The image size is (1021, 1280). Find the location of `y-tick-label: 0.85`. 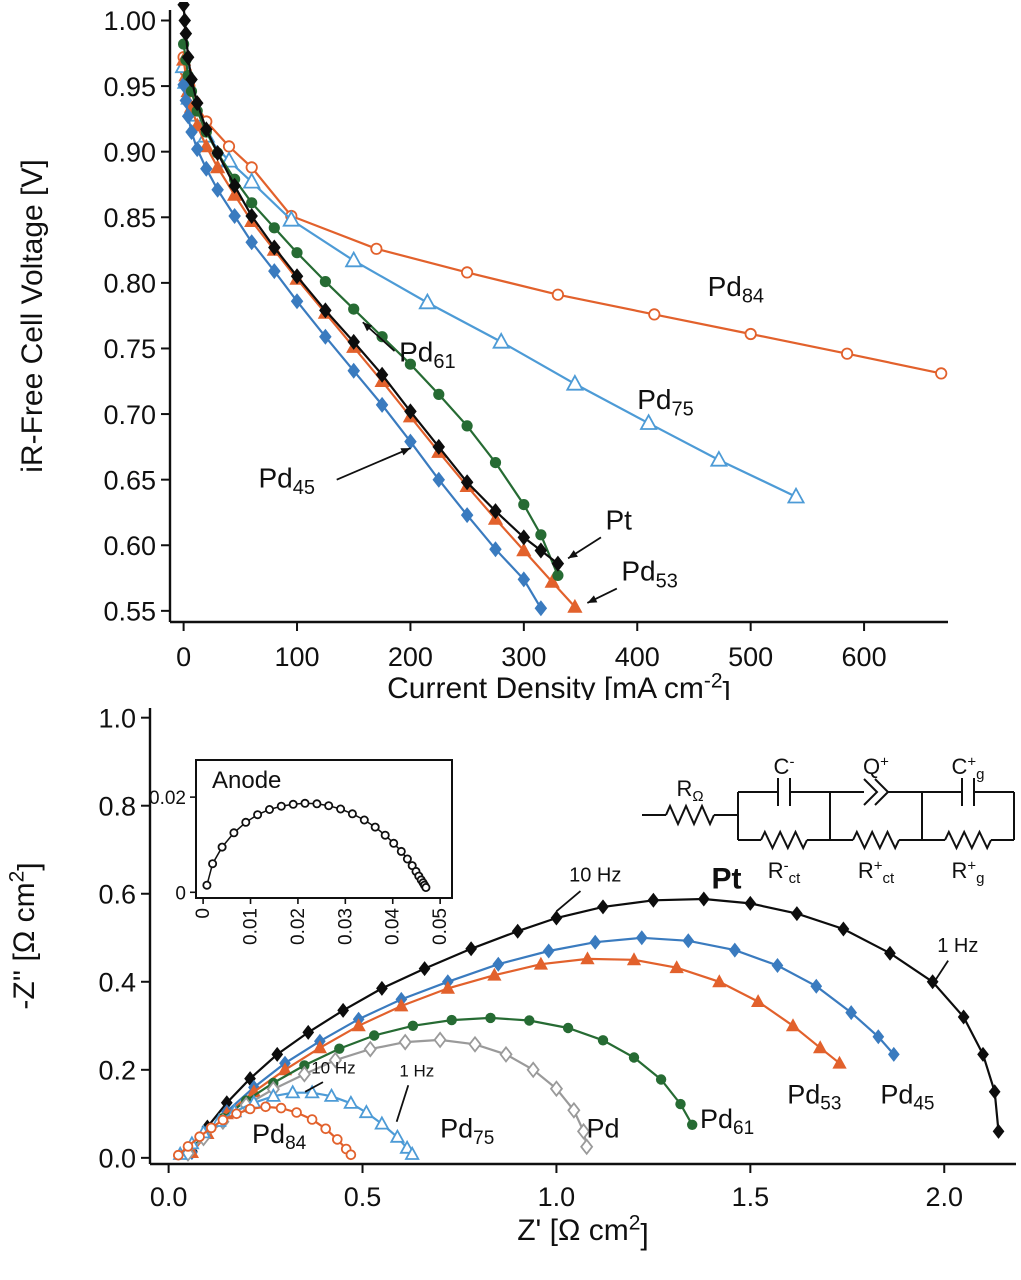

y-tick-label: 0.85 is located at coordinates (129, 218).